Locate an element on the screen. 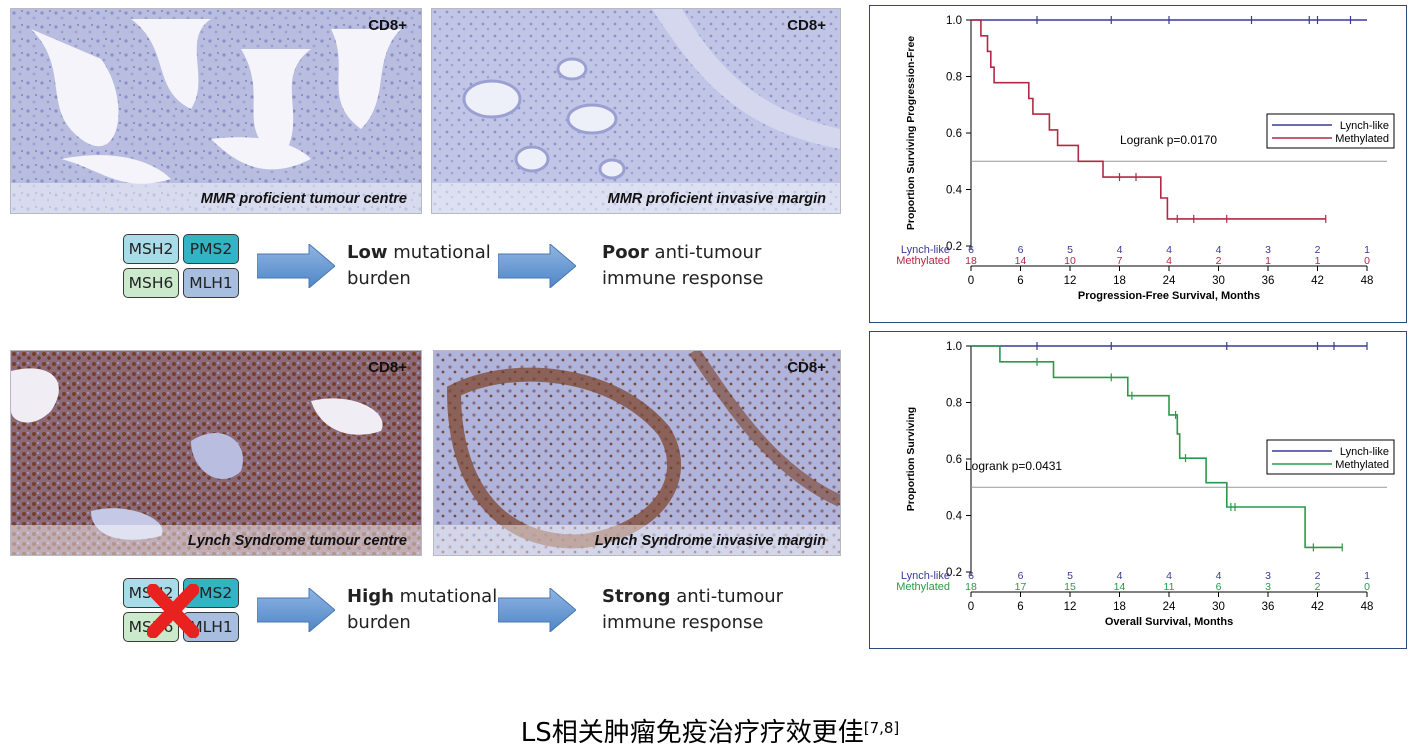 The width and height of the screenshot is (1420, 755). legend-box is located at coordinates (1330, 457).